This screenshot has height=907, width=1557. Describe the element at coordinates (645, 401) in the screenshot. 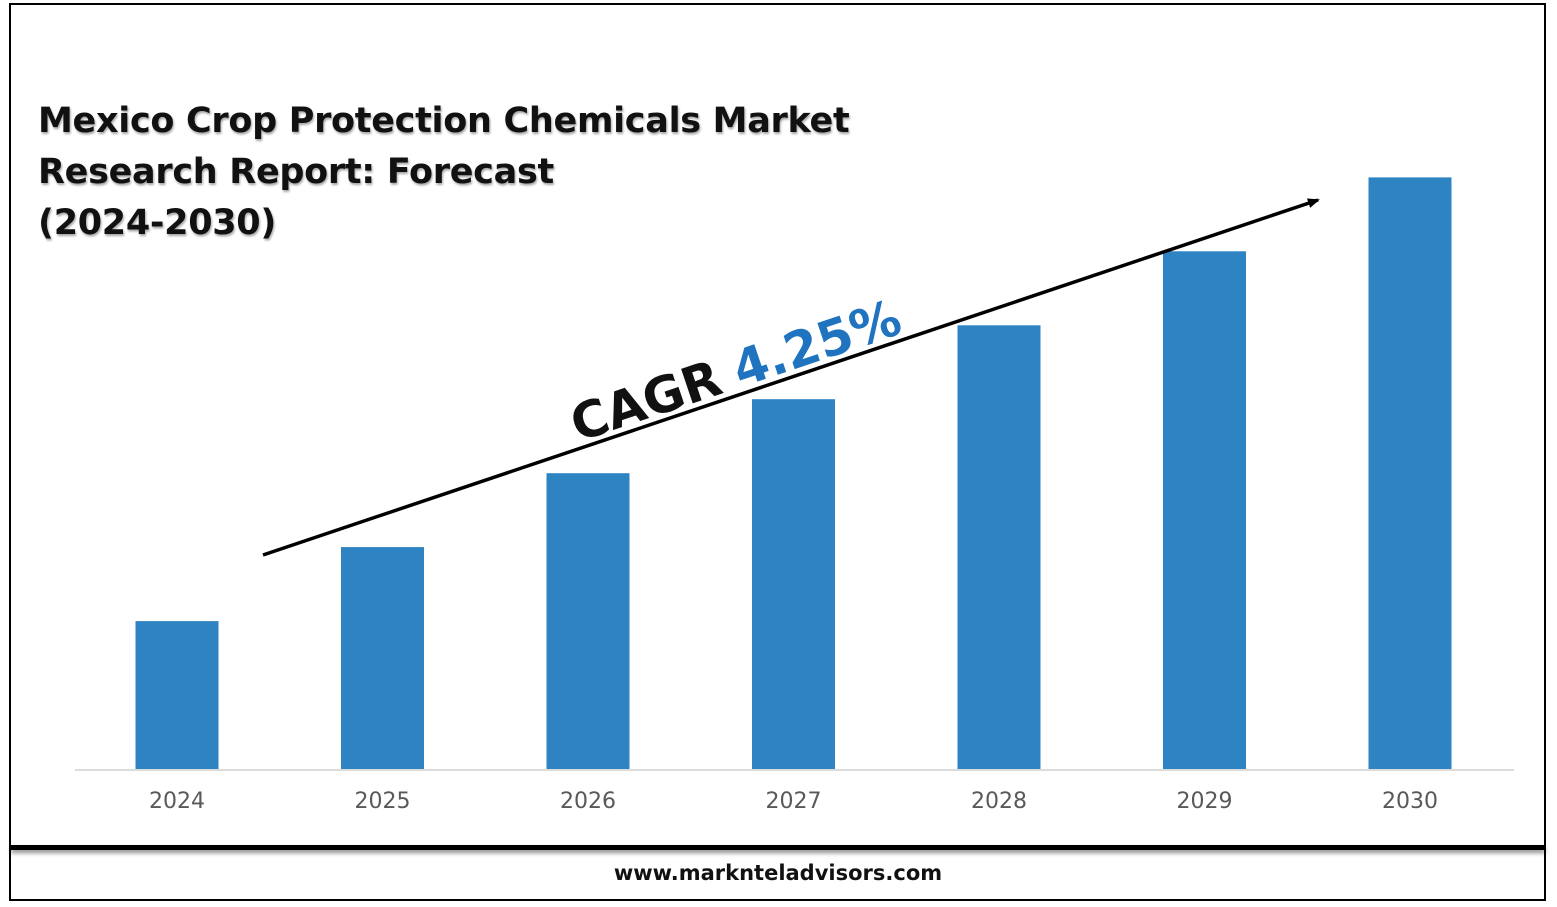

I see `cagr-label: CAGR` at that location.